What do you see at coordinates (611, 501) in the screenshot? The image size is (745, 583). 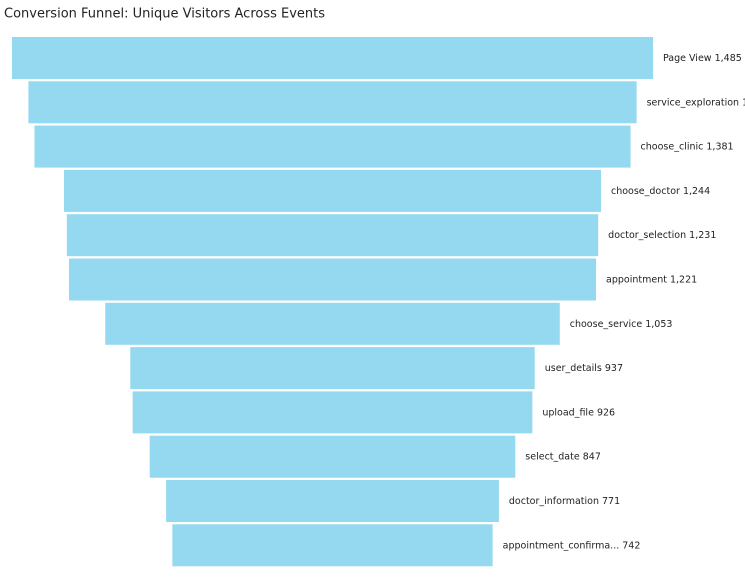 I see `value-label: 771` at bounding box center [611, 501].